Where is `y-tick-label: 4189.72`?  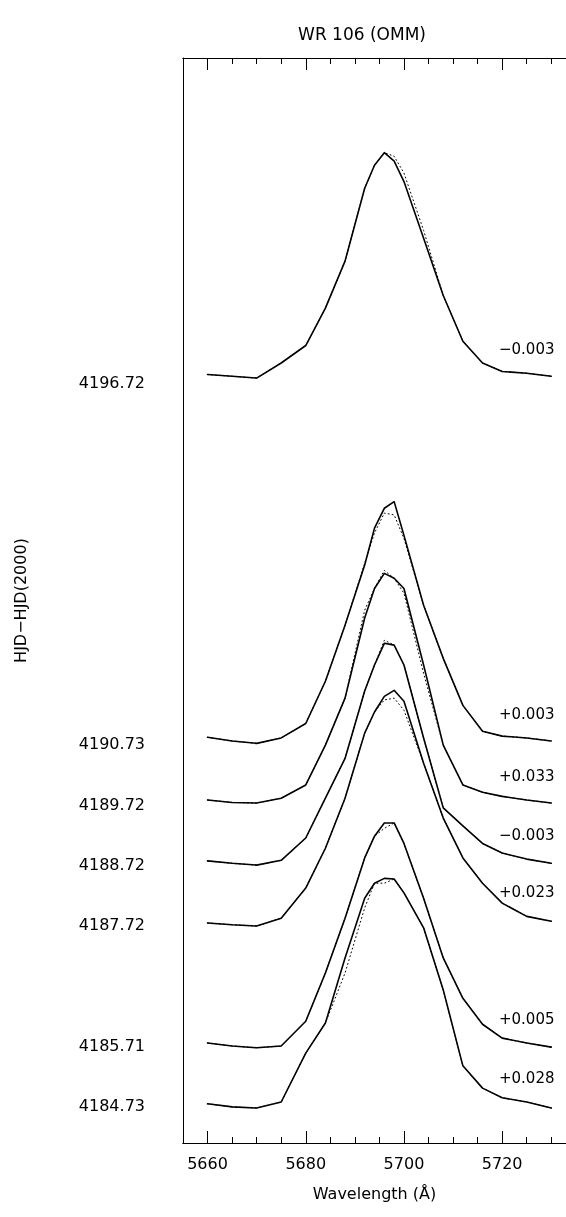 y-tick-label: 4189.72 is located at coordinates (111, 804).